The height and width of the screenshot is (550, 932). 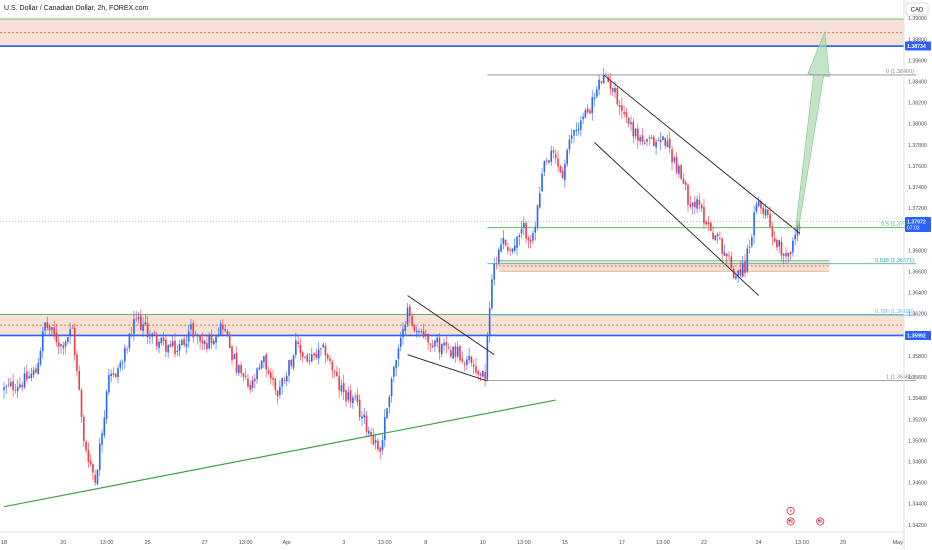 What do you see at coordinates (805, 516) in the screenshot?
I see `events-layer` at bounding box center [805, 516].